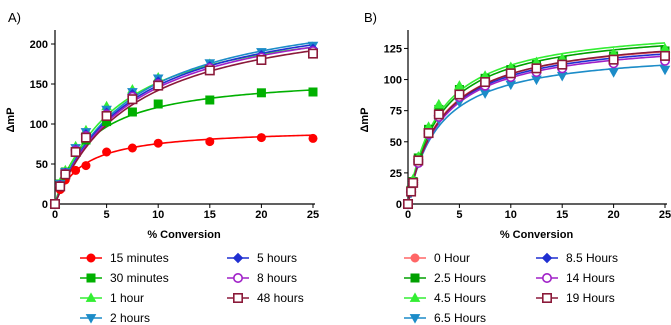 The image size is (671, 325). What do you see at coordinates (396, 174) in the screenshot?
I see `y-tick-label: 25` at bounding box center [396, 174].